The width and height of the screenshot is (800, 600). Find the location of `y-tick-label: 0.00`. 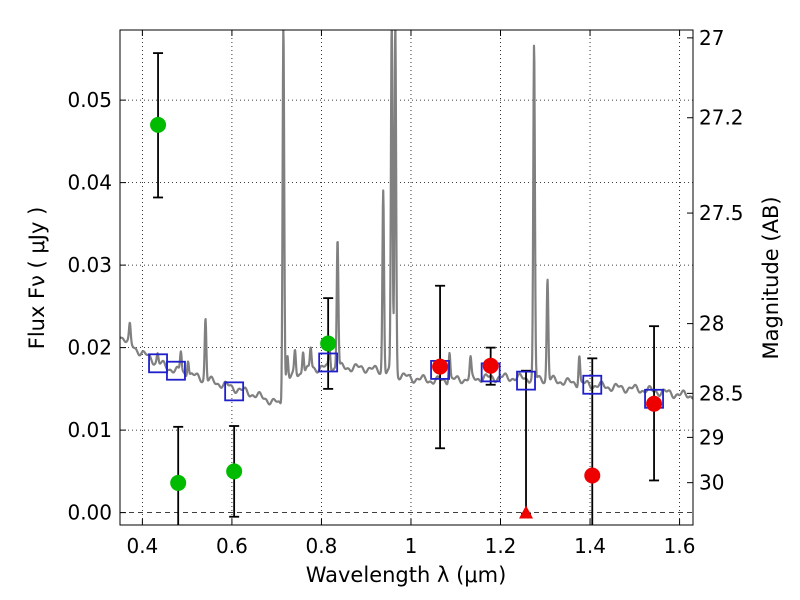

y-tick-label: 0.00 is located at coordinates (89, 513).